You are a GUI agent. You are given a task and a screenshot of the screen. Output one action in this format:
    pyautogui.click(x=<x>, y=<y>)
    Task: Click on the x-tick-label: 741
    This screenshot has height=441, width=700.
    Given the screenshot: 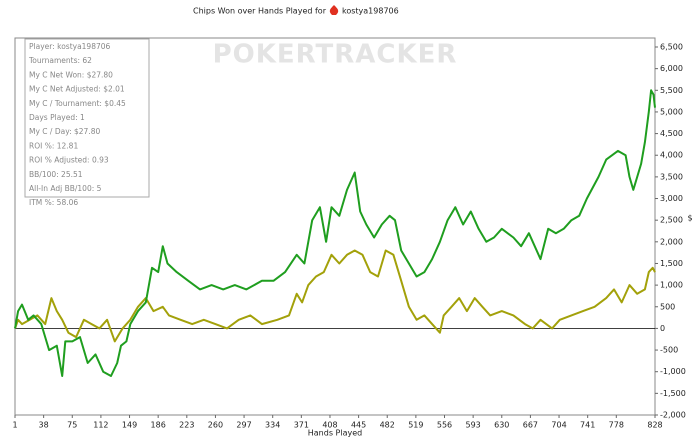 What is the action you would take?
    pyautogui.click(x=587, y=425)
    